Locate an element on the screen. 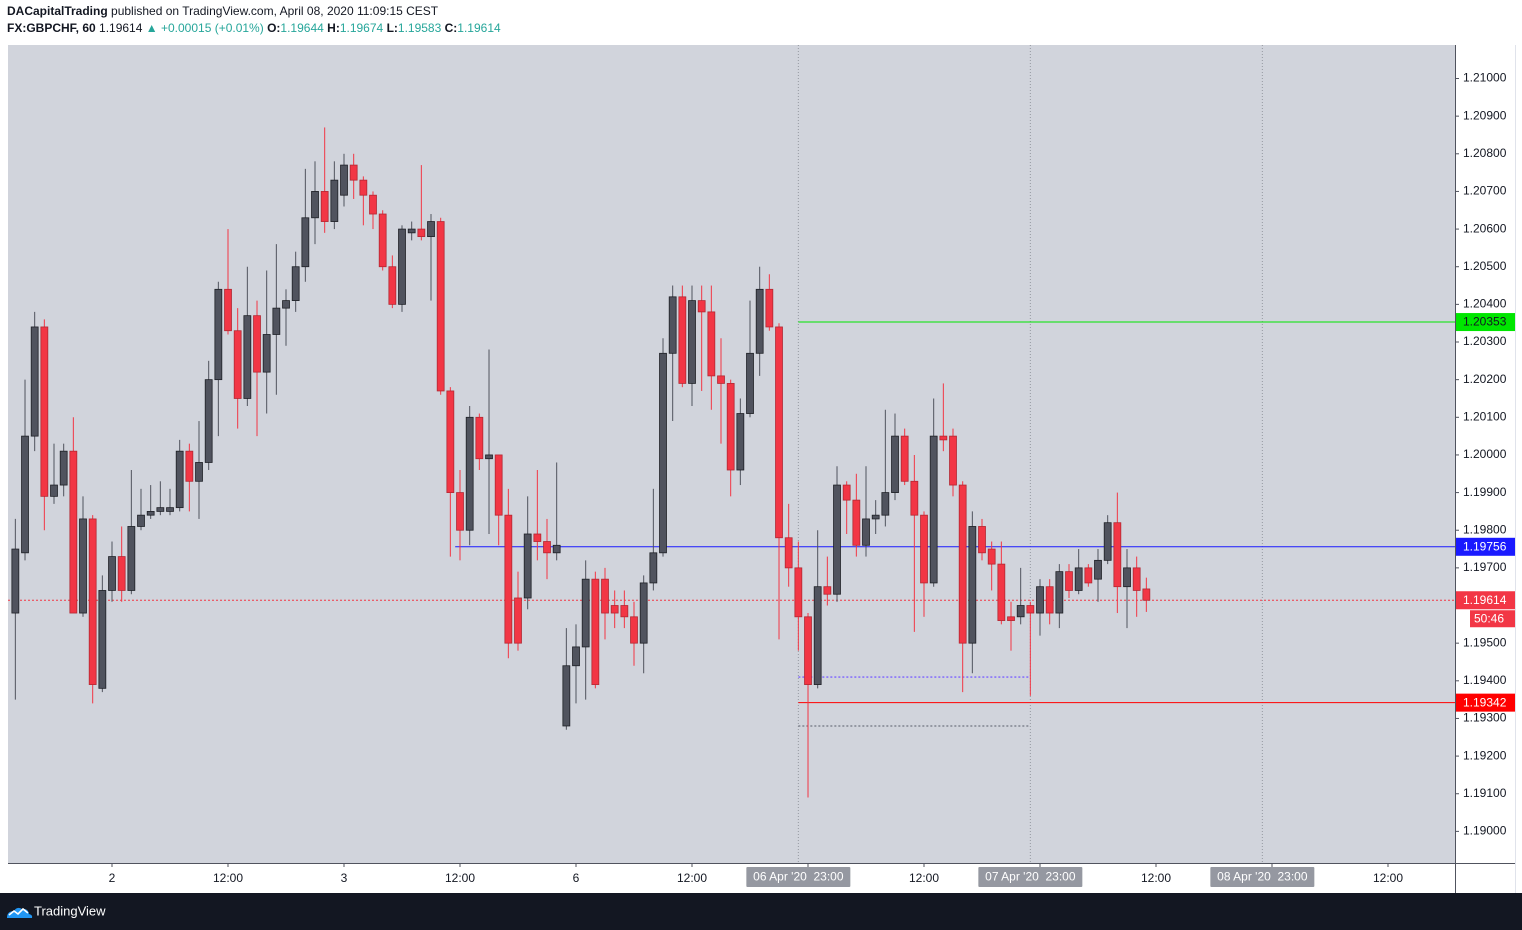 Image resolution: width=1522 pixels, height=930 pixels. x-tick-label: 6 is located at coordinates (576, 878).